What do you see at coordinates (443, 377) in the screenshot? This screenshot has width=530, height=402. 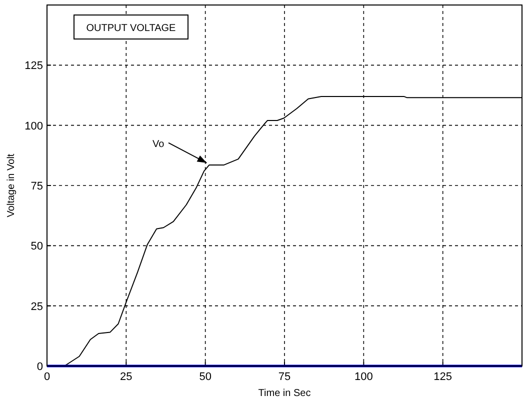 I see `x-tick-label: 125` at bounding box center [443, 377].